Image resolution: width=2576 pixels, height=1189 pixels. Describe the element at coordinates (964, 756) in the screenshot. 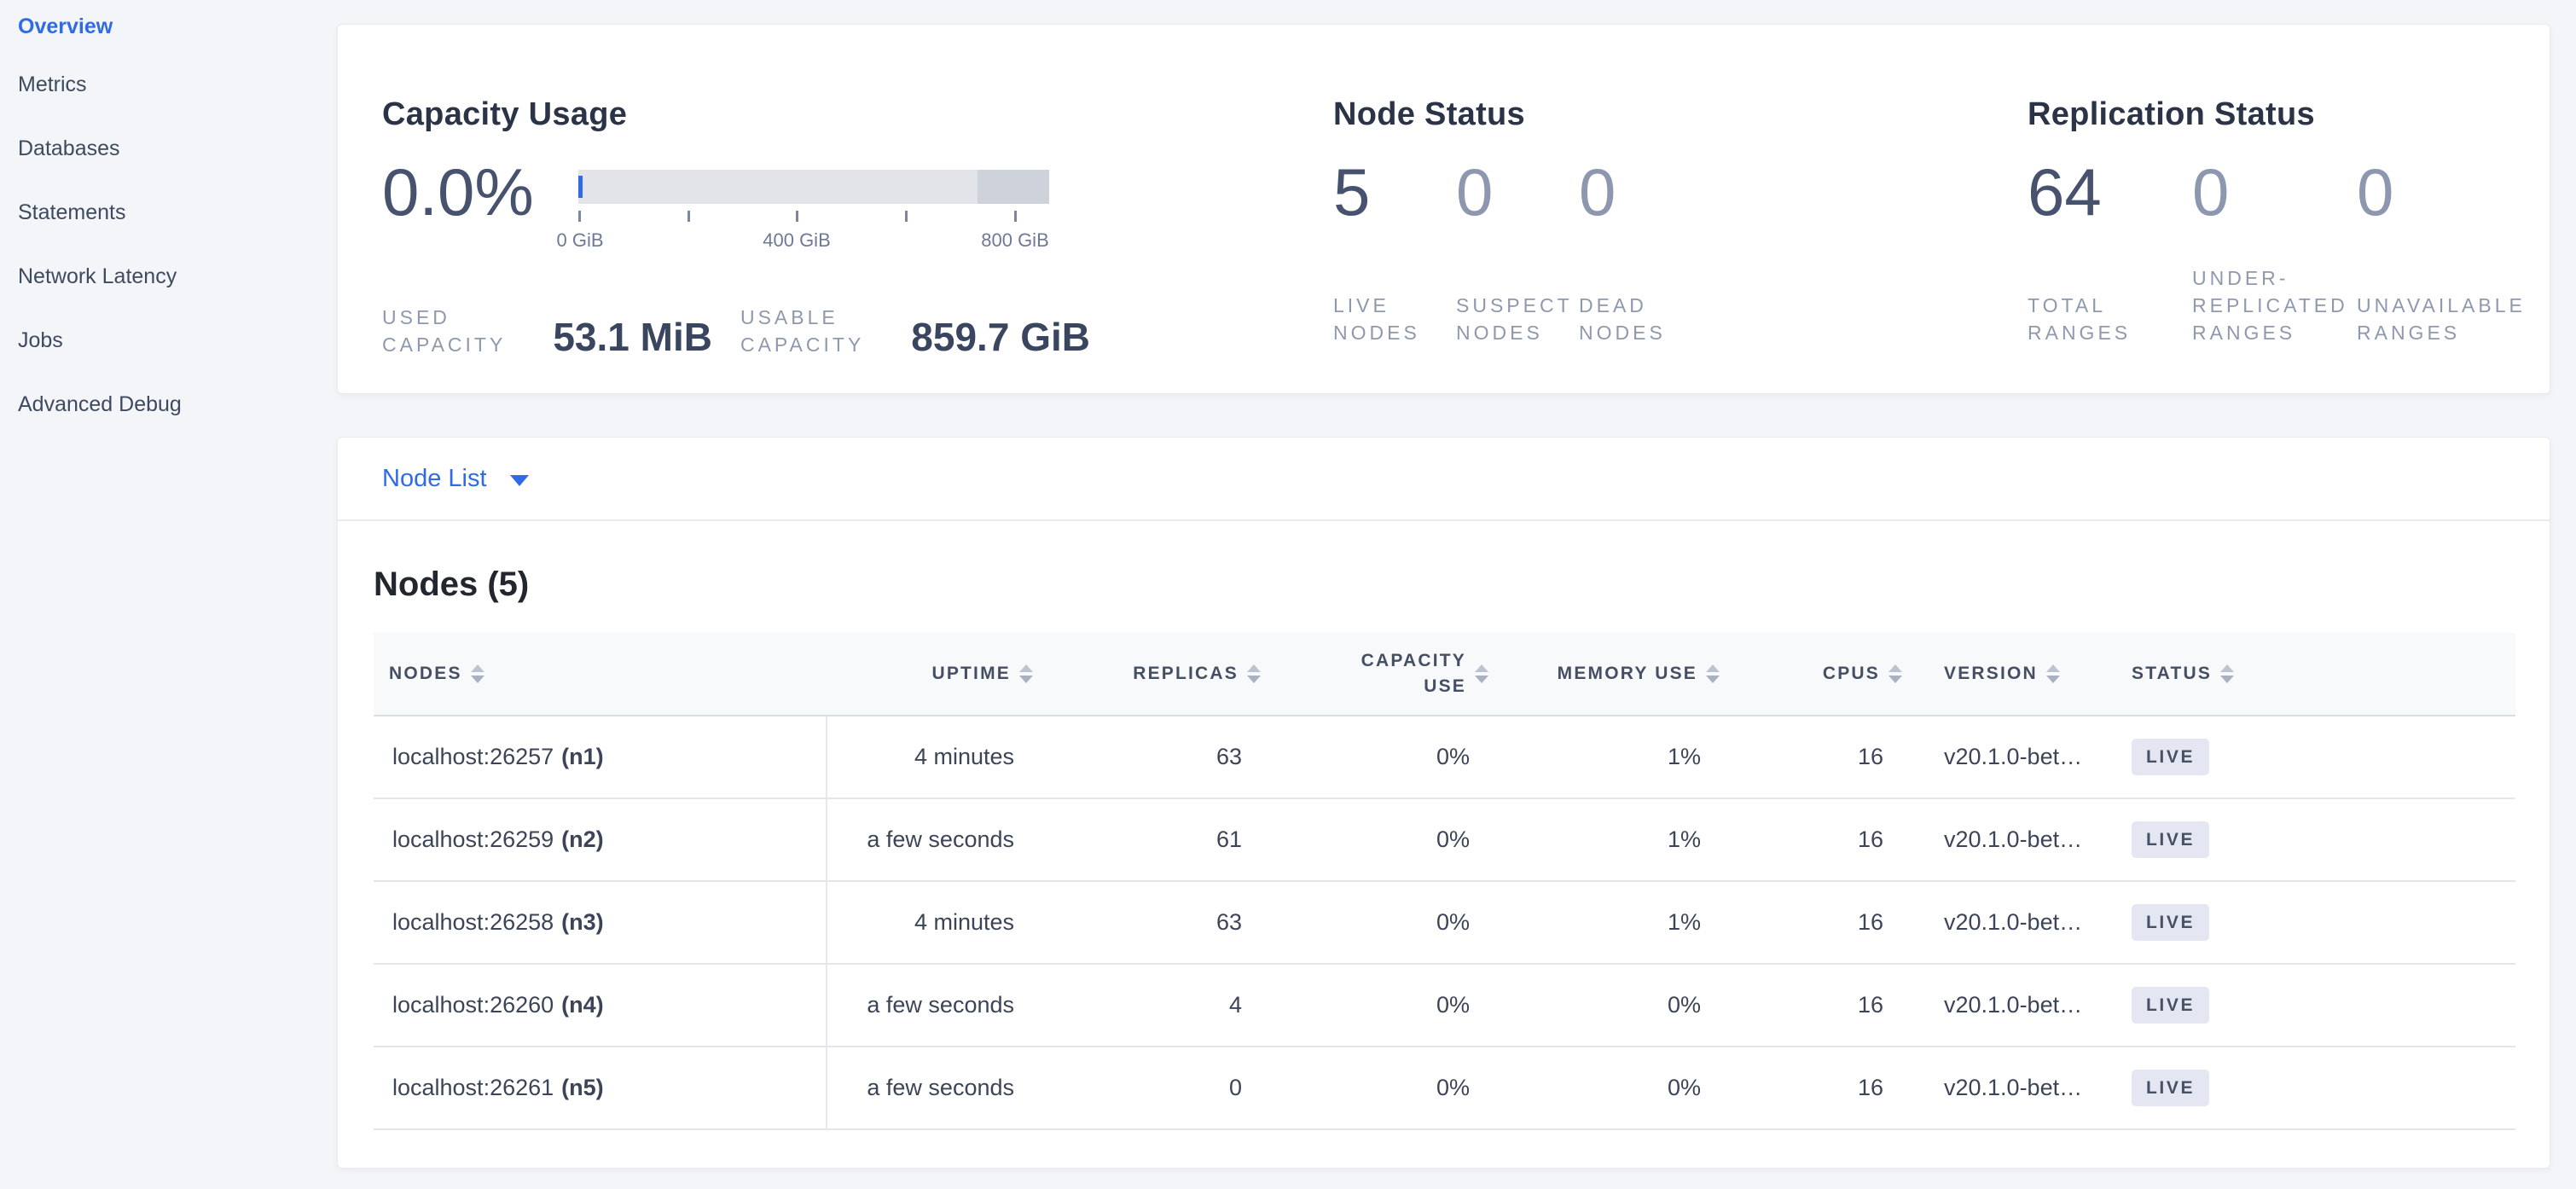

I see `uptime-cell: 4 minutes` at that location.